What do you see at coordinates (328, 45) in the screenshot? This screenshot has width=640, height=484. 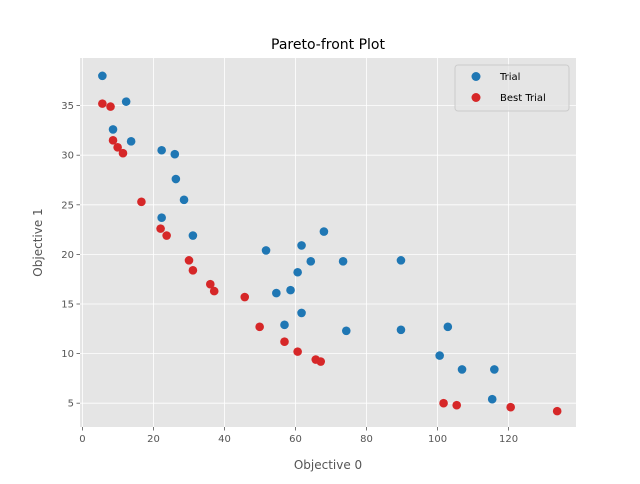 I see `chart-title: Pareto-front Plot` at bounding box center [328, 45].